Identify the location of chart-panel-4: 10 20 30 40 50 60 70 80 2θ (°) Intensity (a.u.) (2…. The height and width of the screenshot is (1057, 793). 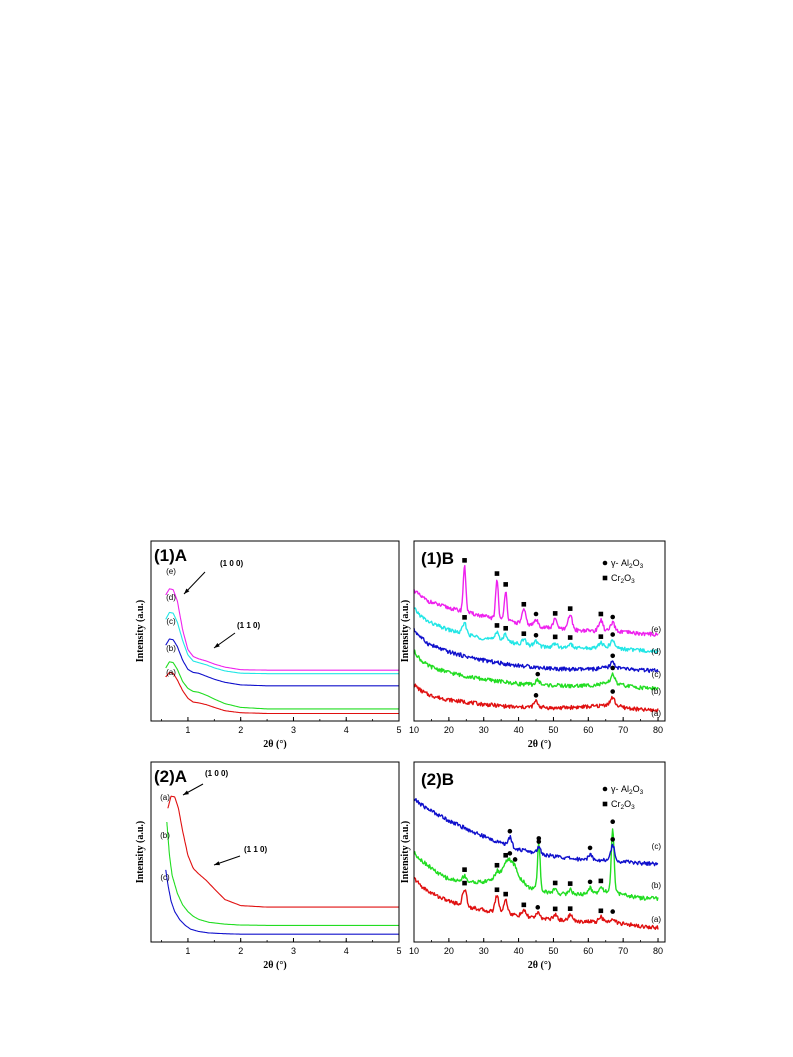
(533, 866).